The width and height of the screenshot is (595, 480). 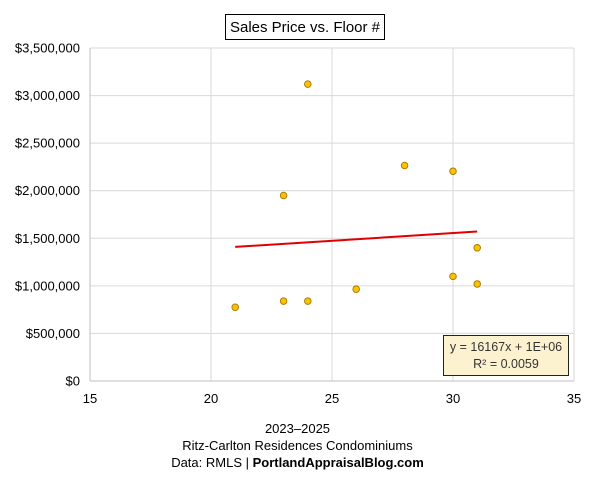 I want to click on chart-title: Sales Price vs. Floor #, so click(x=305, y=27).